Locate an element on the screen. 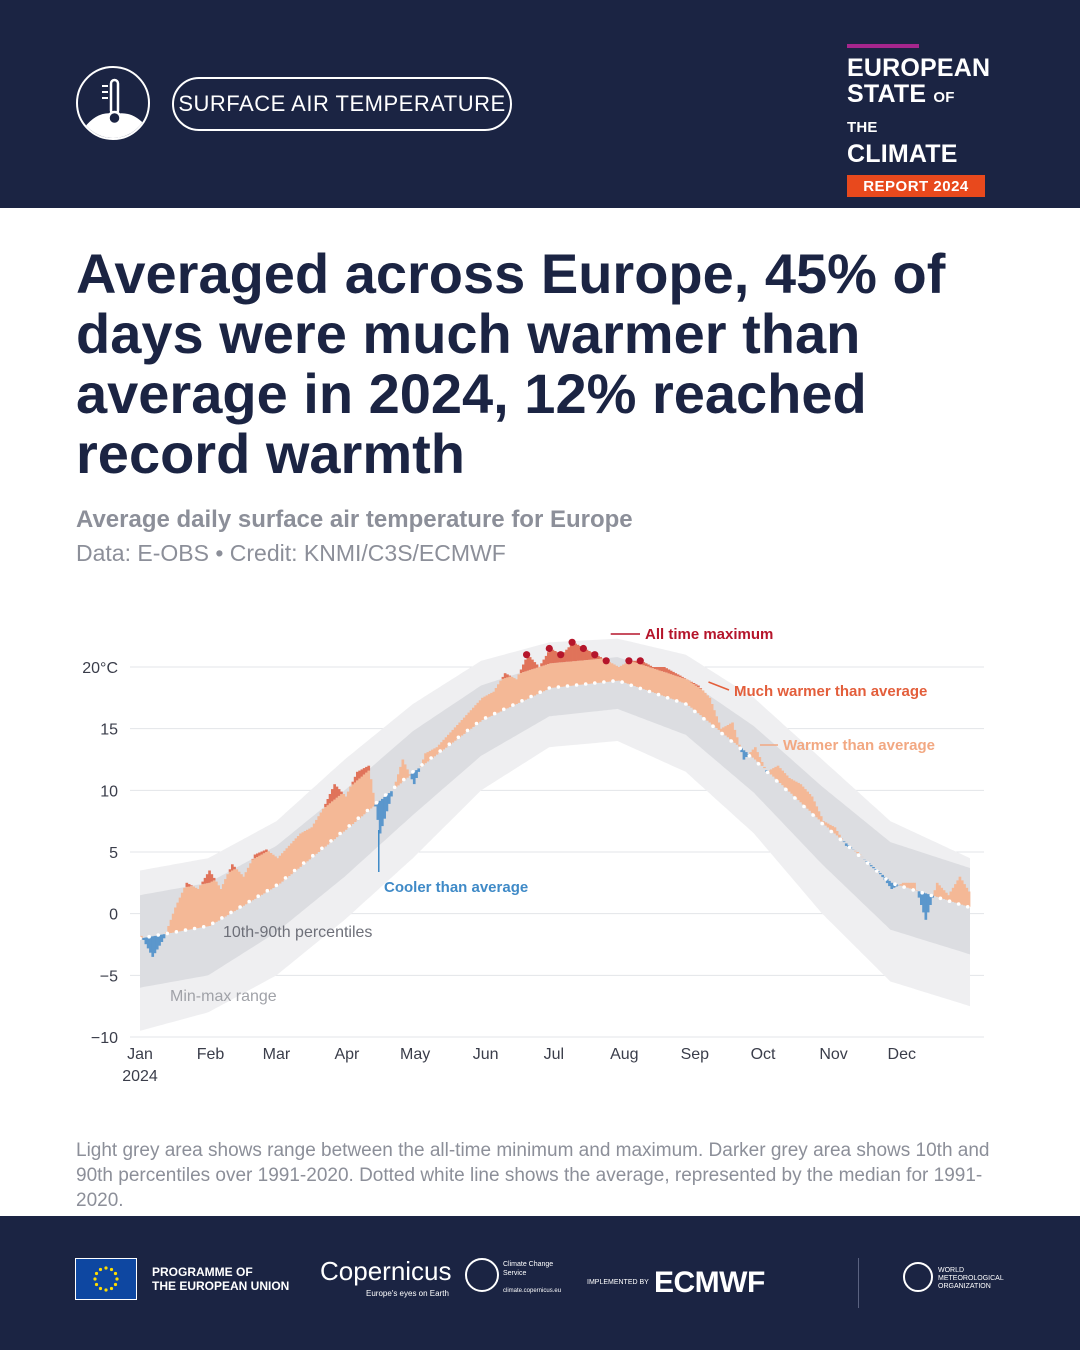 The width and height of the screenshot is (1080, 1350). record-warm-day-dot is located at coordinates (583, 648).